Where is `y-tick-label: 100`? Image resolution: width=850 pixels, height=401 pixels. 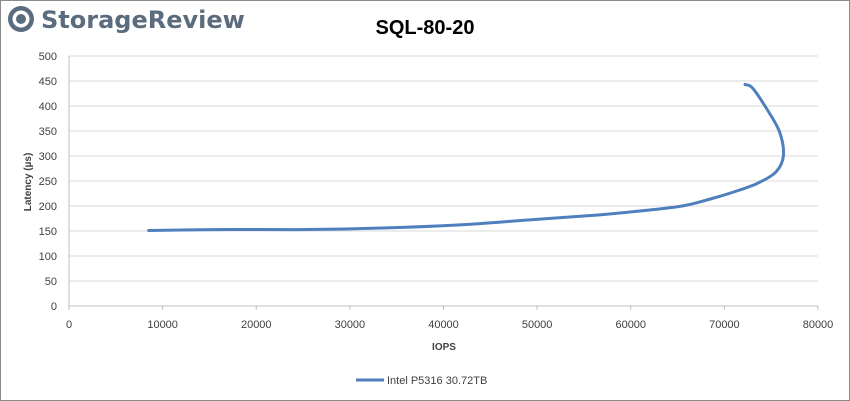 y-tick-label: 100 is located at coordinates (48, 257).